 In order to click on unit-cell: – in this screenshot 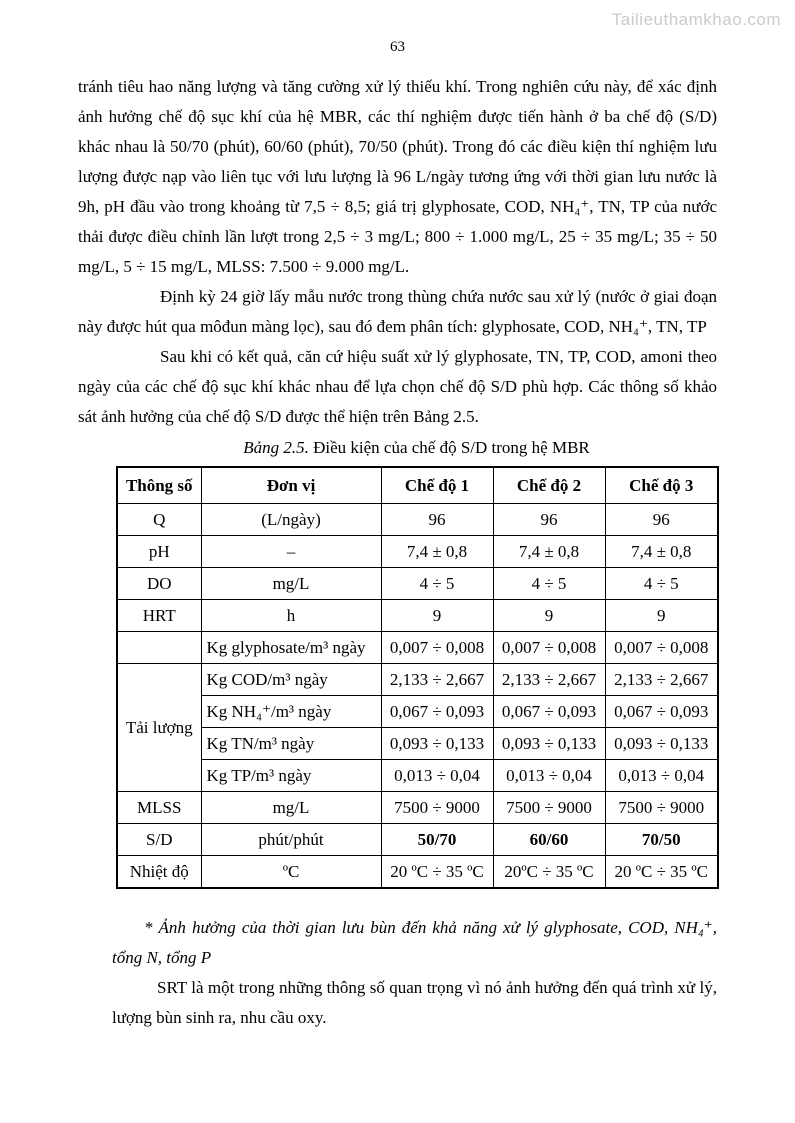, I will do `click(291, 551)`.